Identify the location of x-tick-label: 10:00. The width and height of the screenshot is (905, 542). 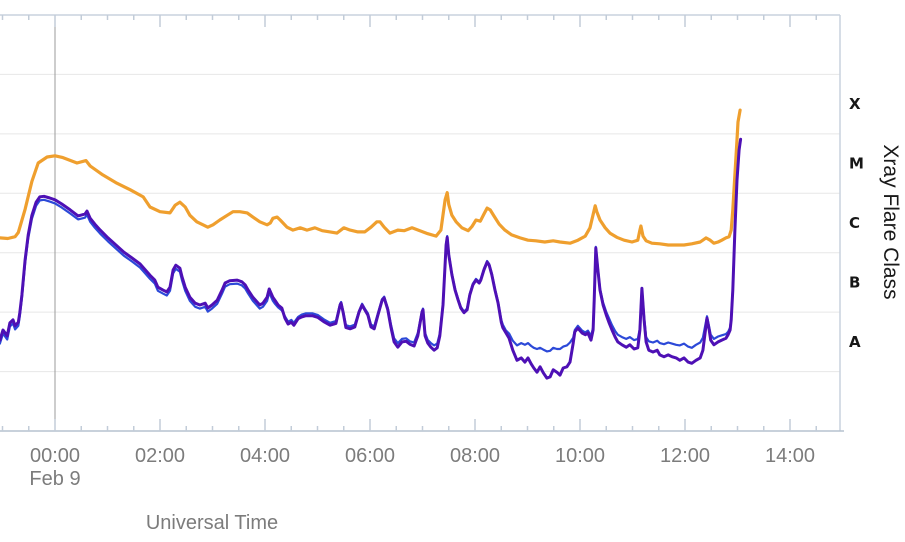
(580, 456).